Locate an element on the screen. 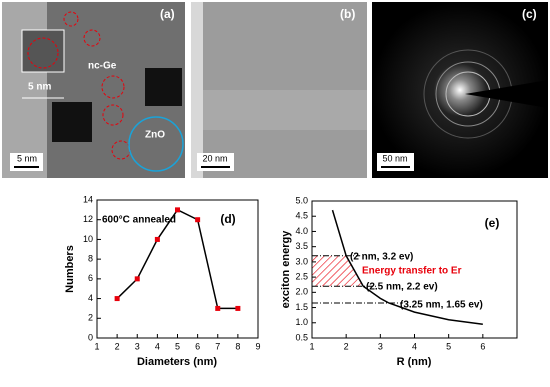 Image resolution: width=550 pixels, height=387 pixels. y-tick-label: 4.5 is located at coordinates (301, 216).